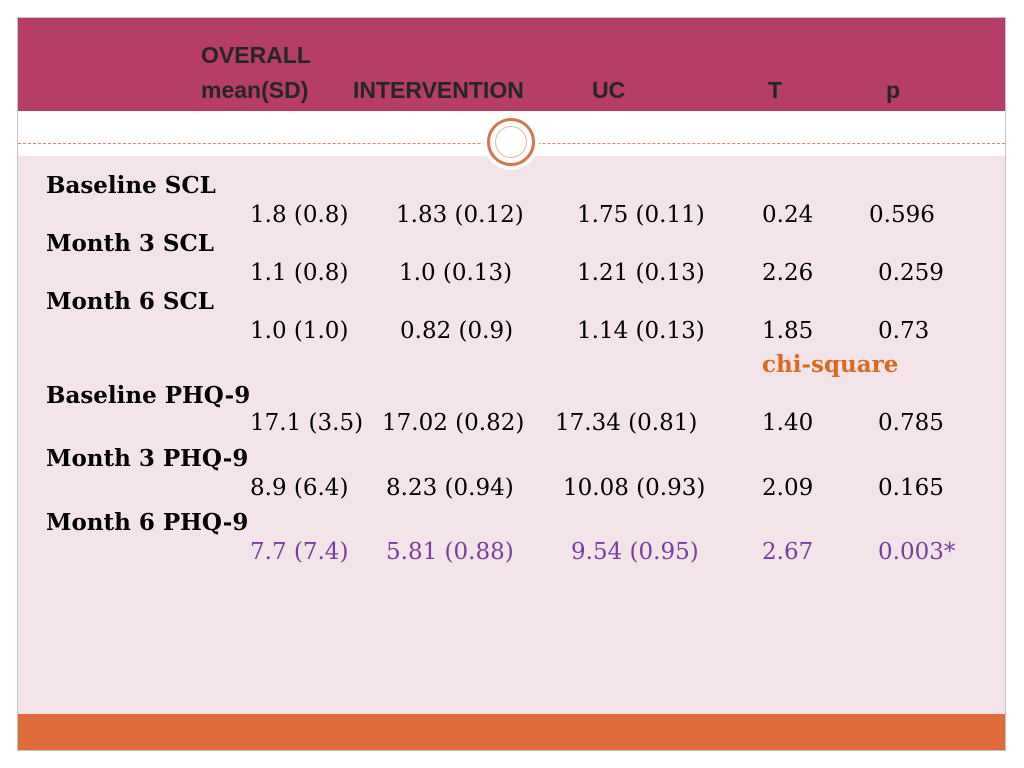 The height and width of the screenshot is (768, 1024). What do you see at coordinates (307, 423) in the screenshot?
I see `cell-overall: 17.1 (3.5)` at bounding box center [307, 423].